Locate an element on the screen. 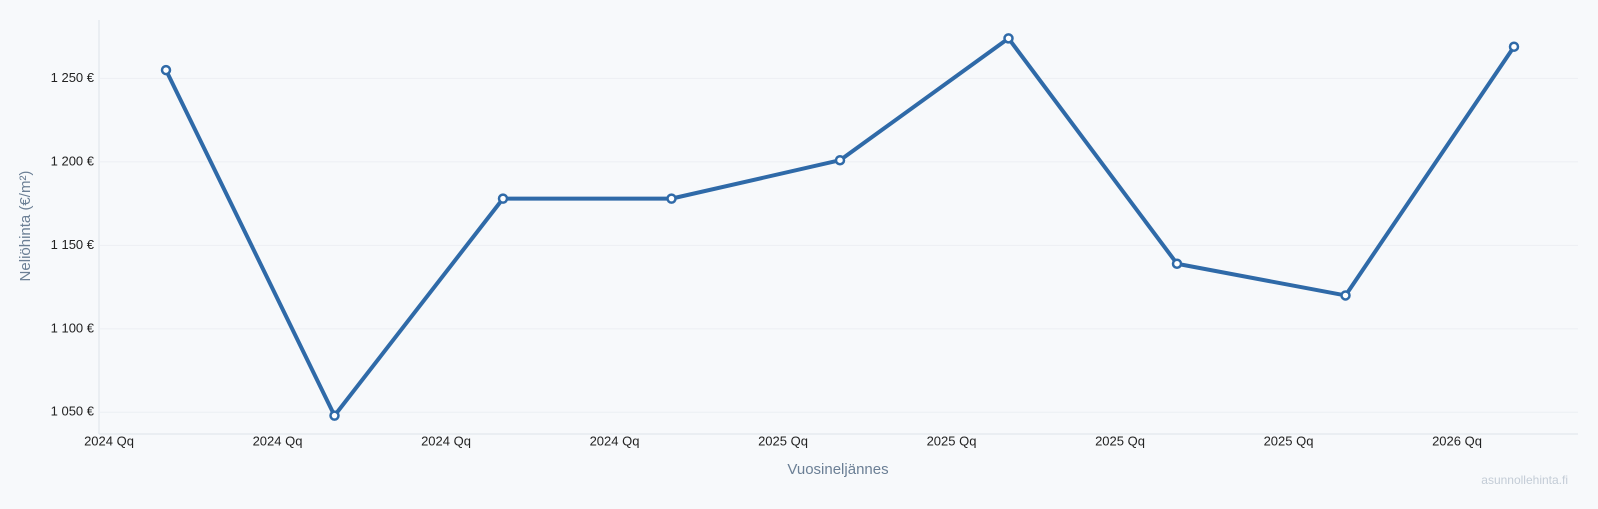 The width and height of the screenshot is (1598, 509). x-axis-title: Vuosineljännes is located at coordinates (837, 469).